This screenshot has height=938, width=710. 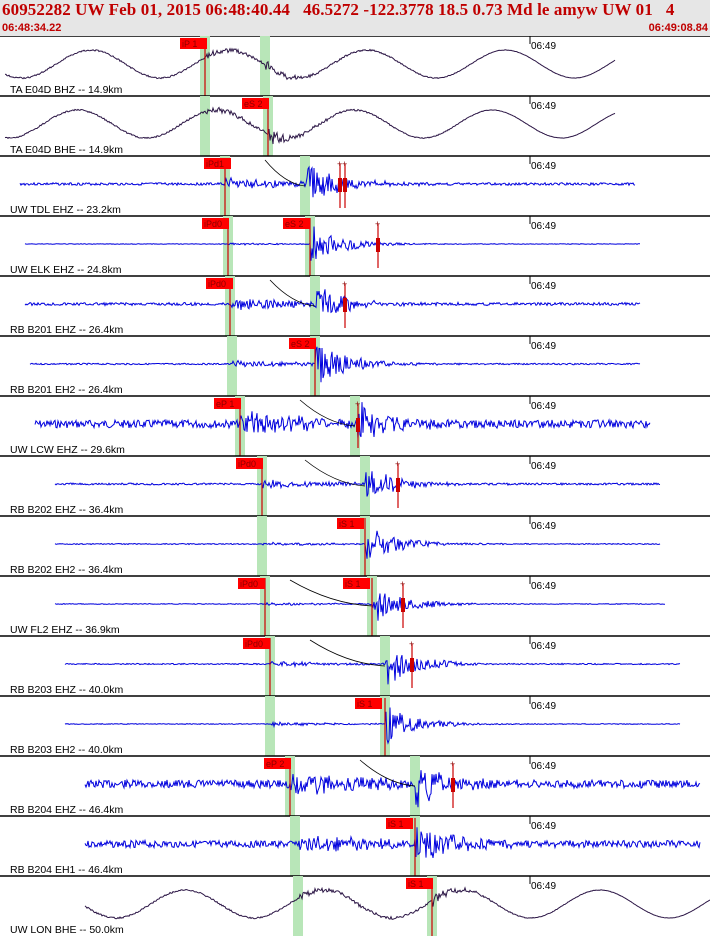 I want to click on trace-panel-7: + eP 1 06:49 UW LCW EHZ -- 29.6km, so click(x=355, y=425).